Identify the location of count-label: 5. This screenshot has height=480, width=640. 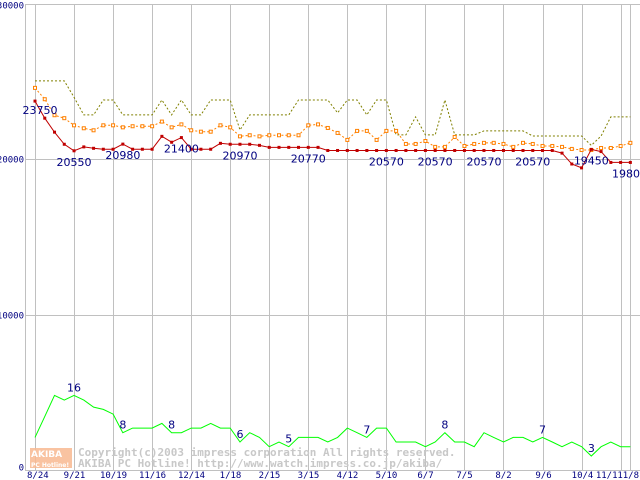
(288, 439).